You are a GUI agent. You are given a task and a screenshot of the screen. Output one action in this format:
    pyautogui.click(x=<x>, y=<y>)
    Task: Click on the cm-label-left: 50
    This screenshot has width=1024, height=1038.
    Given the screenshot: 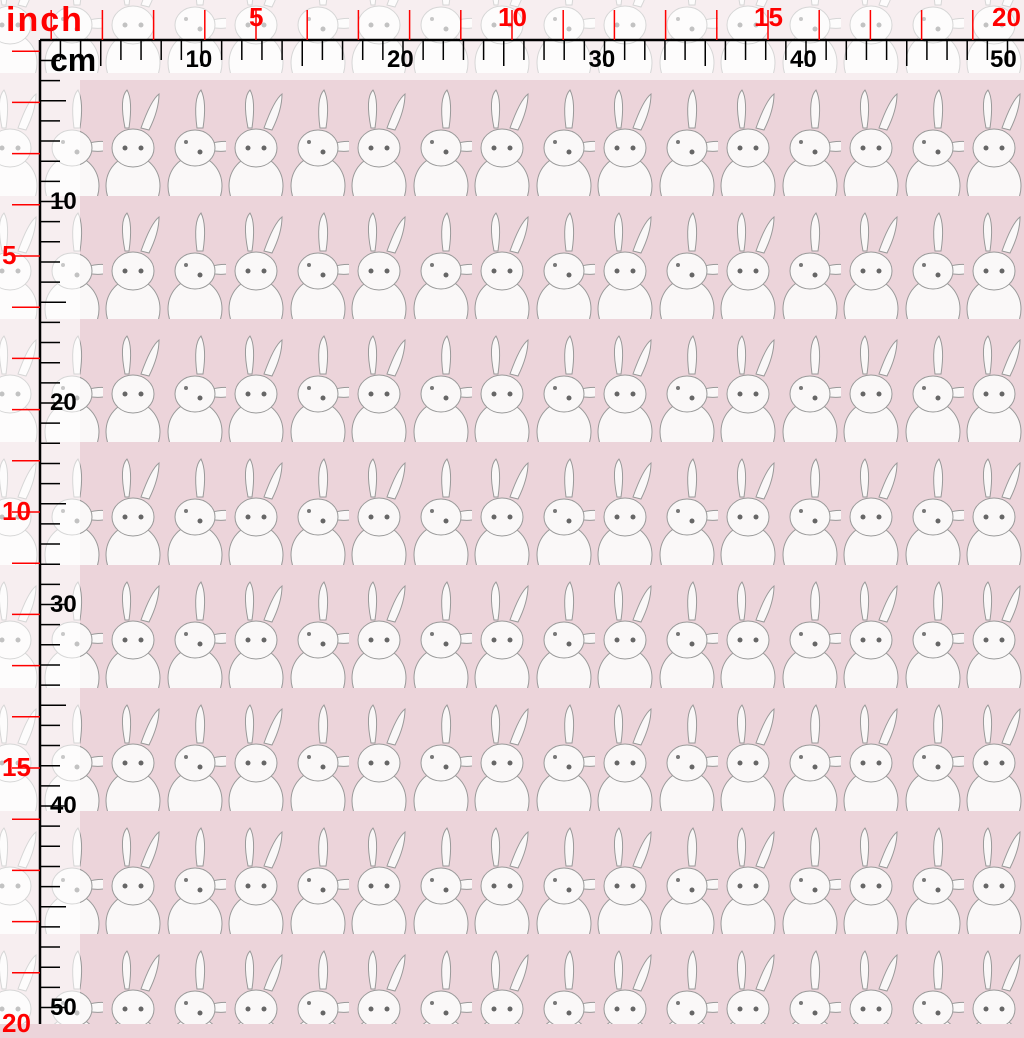 What is the action you would take?
    pyautogui.click(x=63, y=1007)
    